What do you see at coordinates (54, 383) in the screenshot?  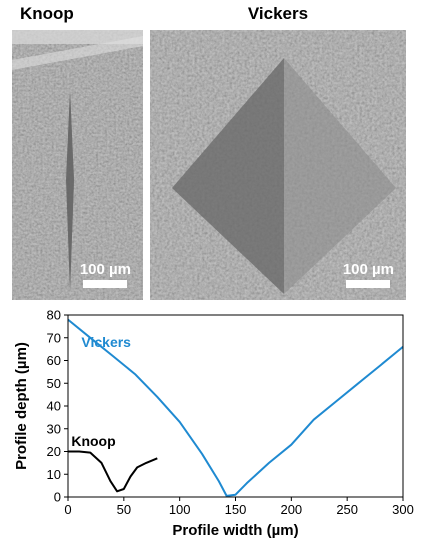 I see `y-tick-label: 50` at bounding box center [54, 383].